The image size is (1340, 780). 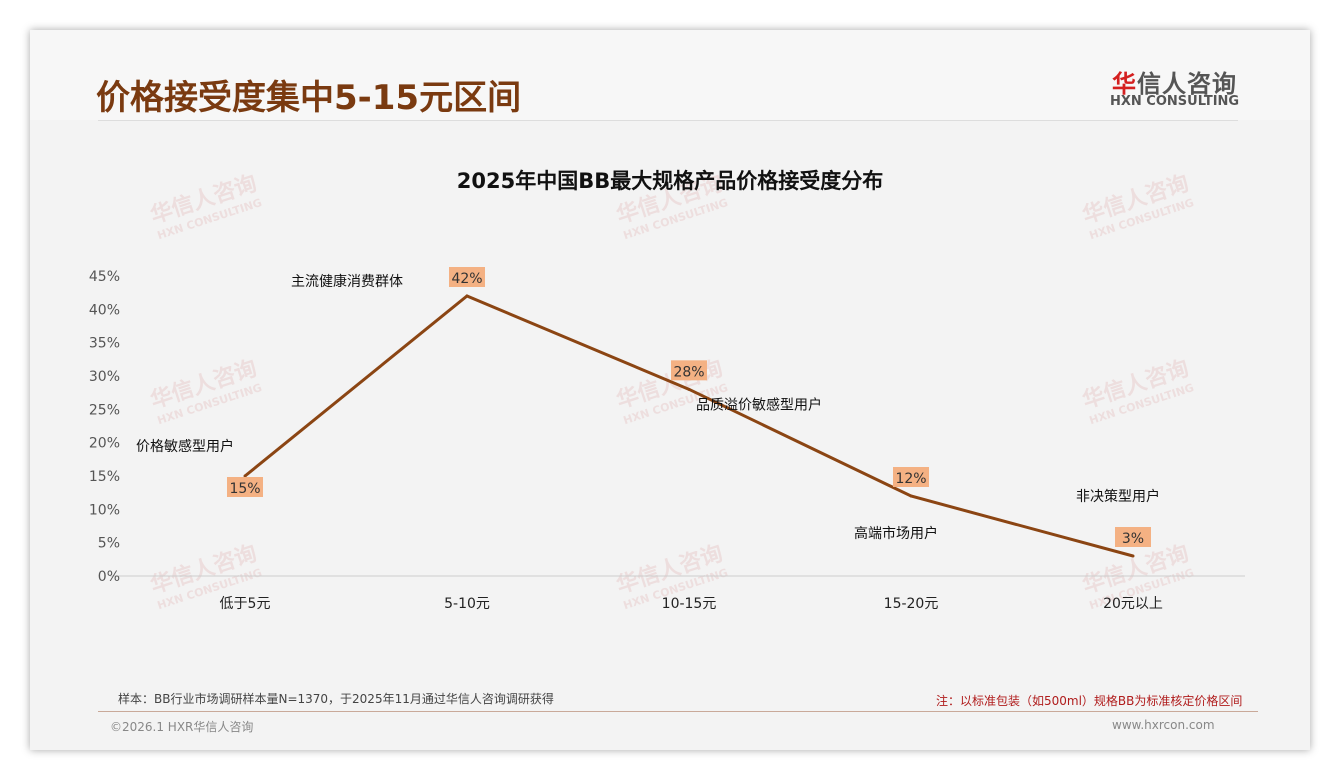 I want to click on y-tick-label: 0%, so click(x=109, y=577).